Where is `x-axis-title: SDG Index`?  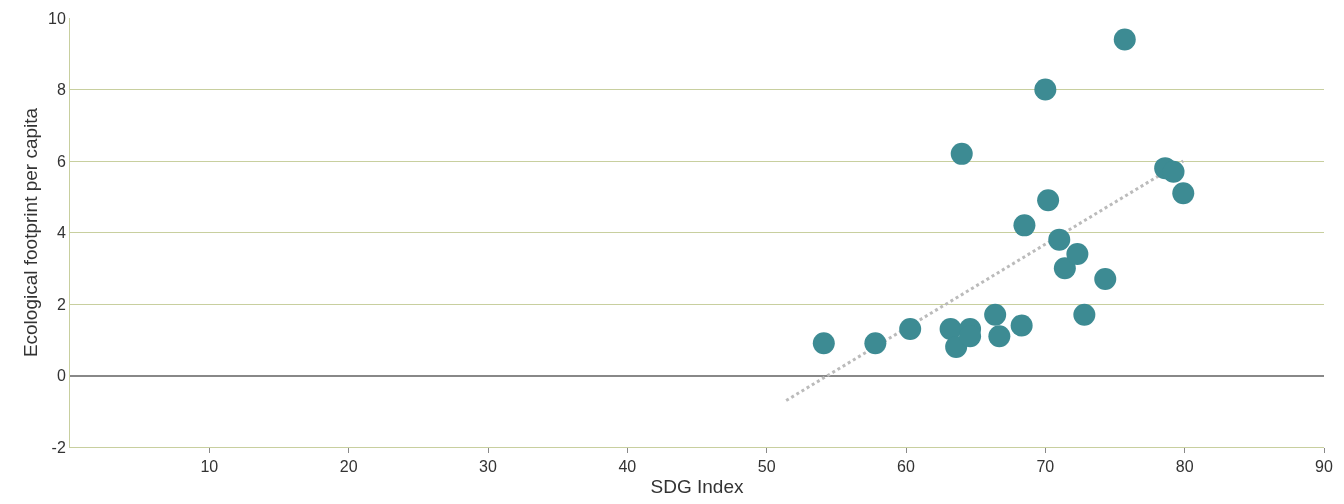 x-axis-title: SDG Index is located at coordinates (697, 486).